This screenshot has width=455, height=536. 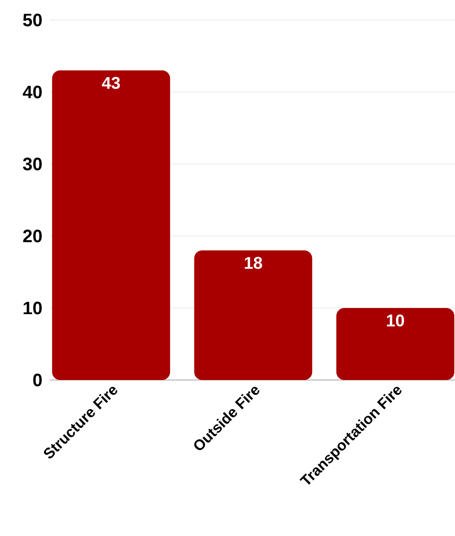 I want to click on data-label: 18, so click(x=253, y=262).